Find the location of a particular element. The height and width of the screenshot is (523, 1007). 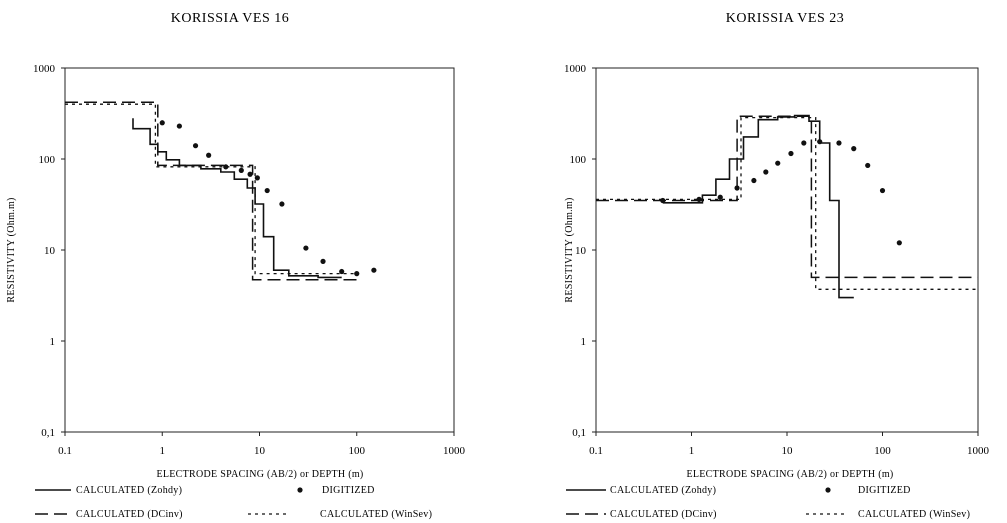

chart-title: KORISSIA VES 23 is located at coordinates (785, 18).